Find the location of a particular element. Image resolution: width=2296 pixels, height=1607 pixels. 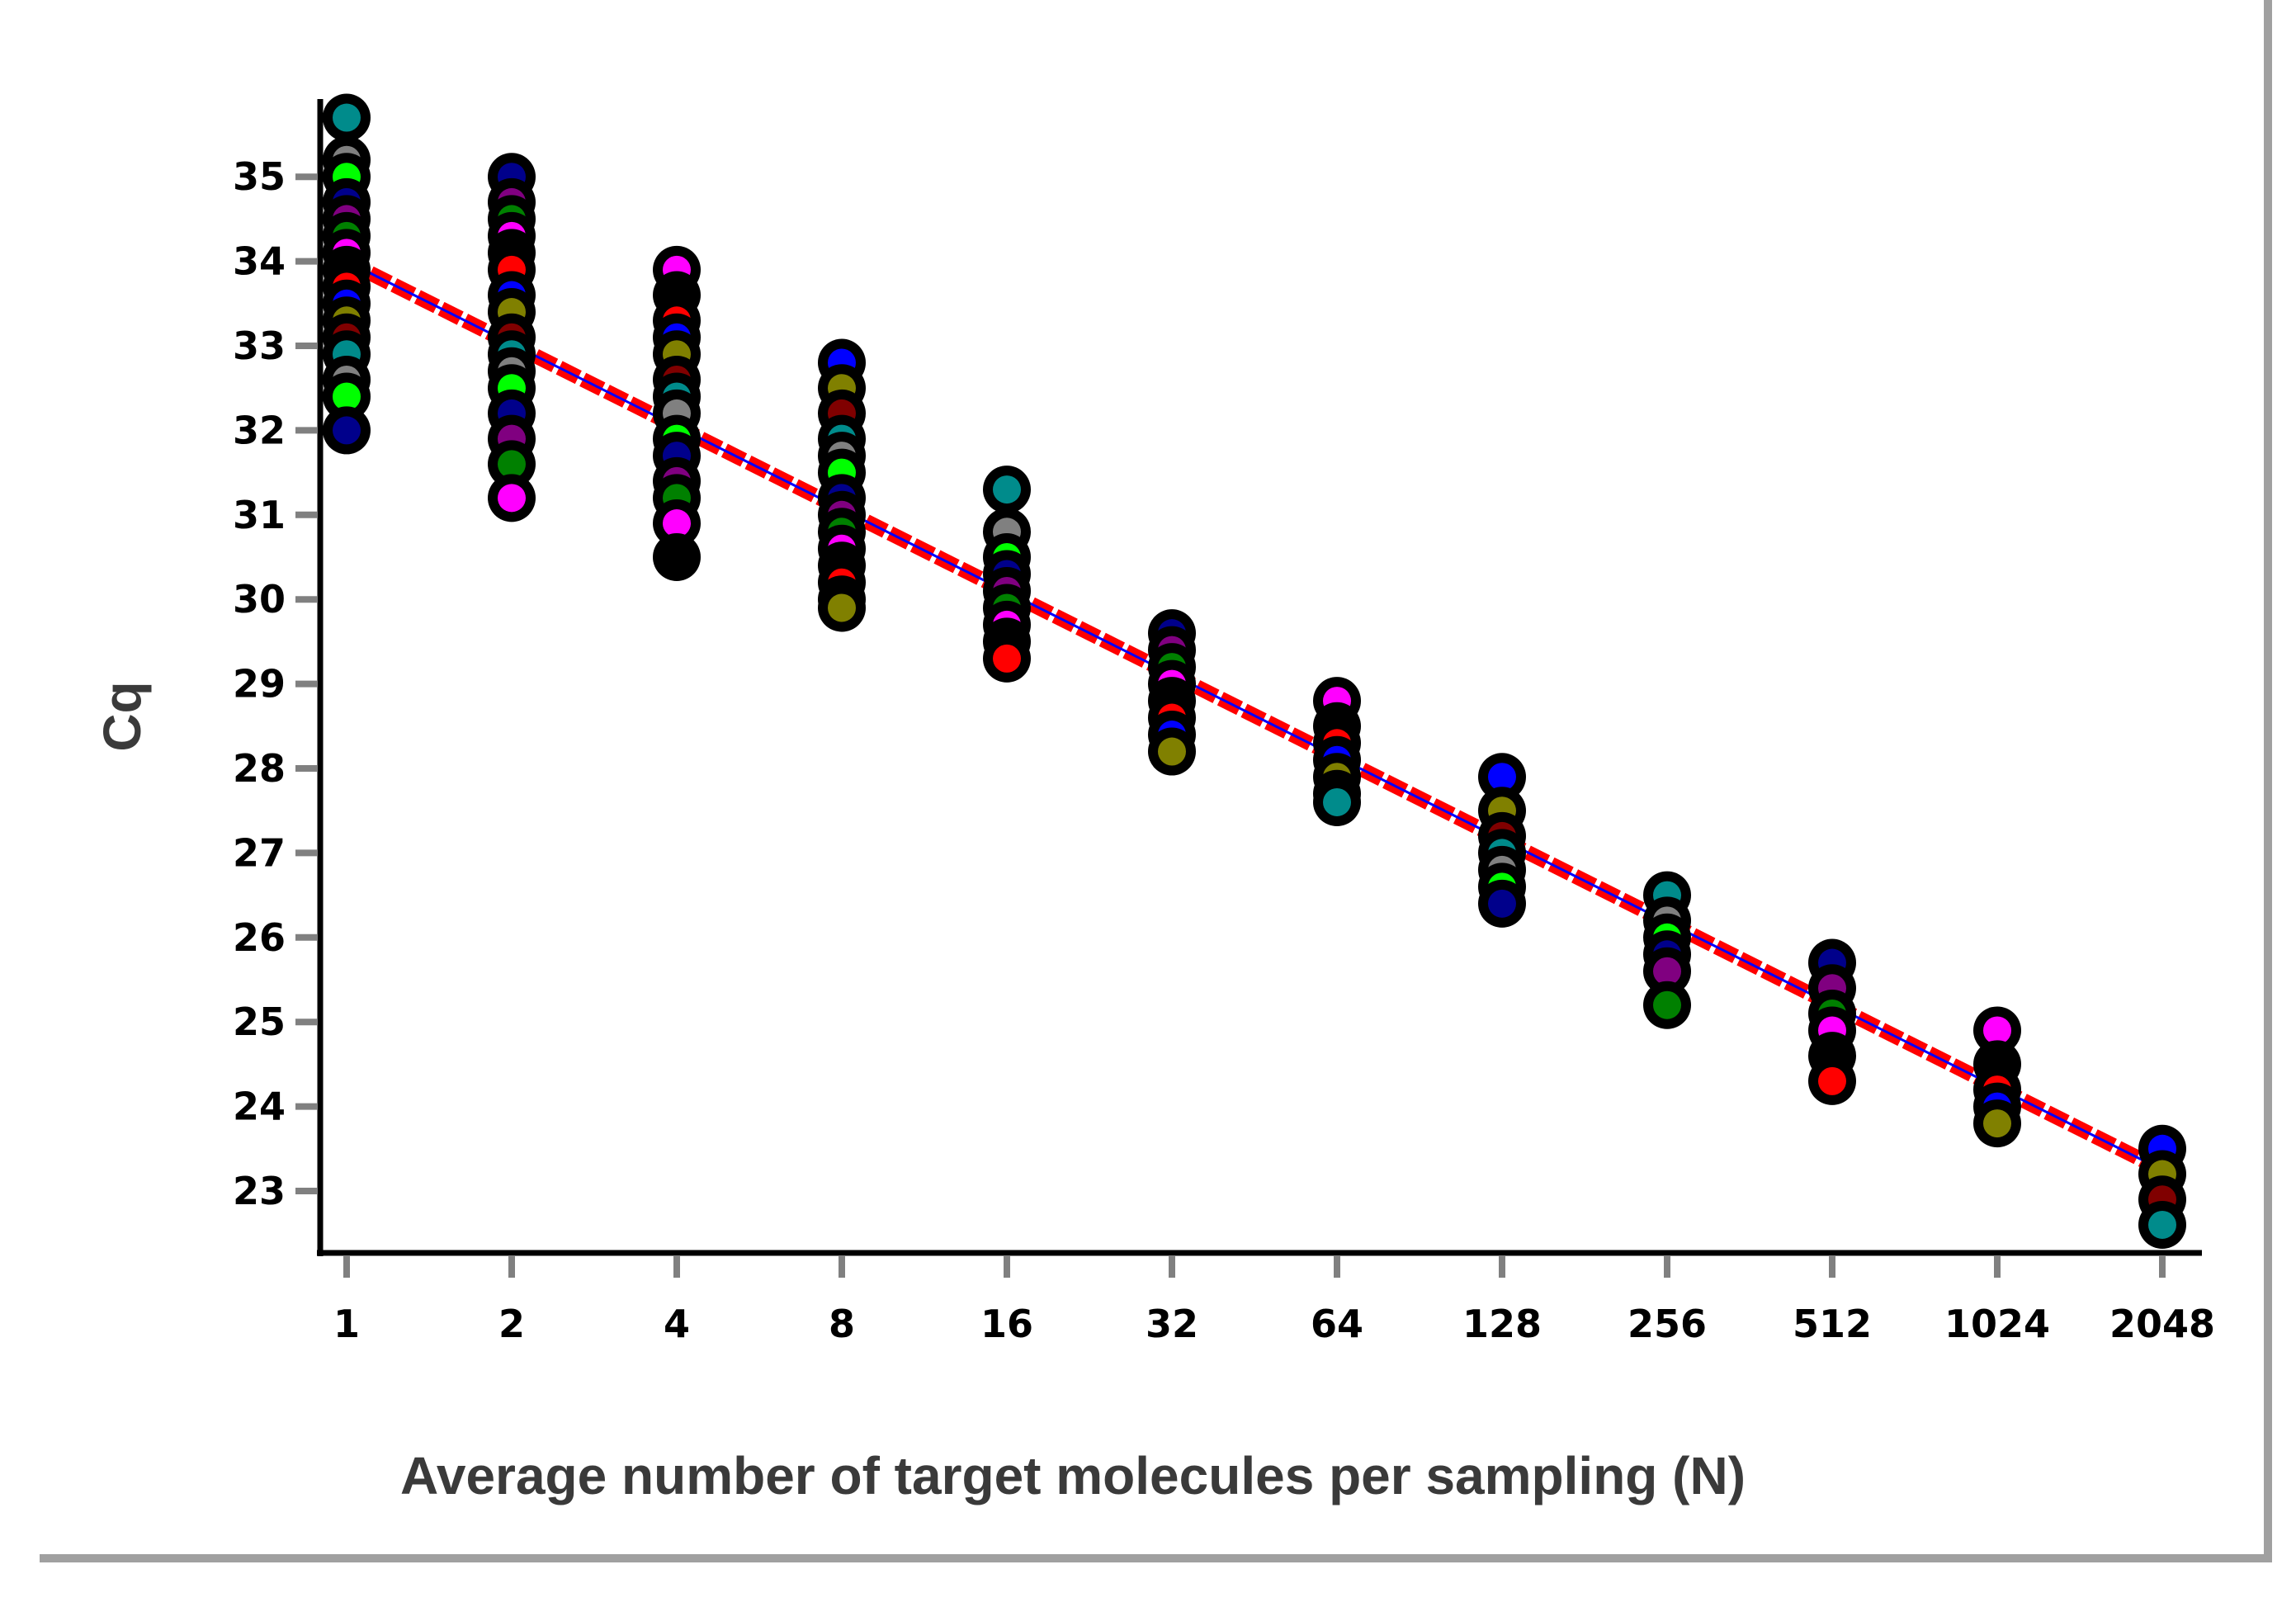

y-tick-label: 32 is located at coordinates (260, 430).